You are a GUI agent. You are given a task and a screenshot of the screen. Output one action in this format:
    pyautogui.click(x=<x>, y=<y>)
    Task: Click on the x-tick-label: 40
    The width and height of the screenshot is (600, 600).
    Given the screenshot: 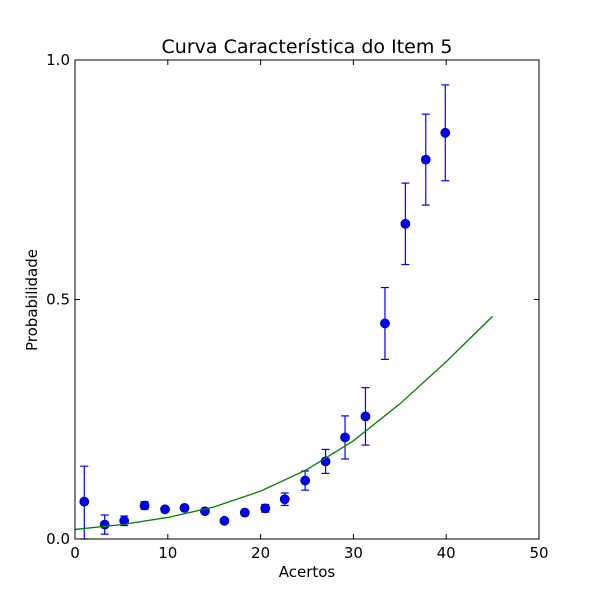 What is the action you would take?
    pyautogui.click(x=446, y=553)
    